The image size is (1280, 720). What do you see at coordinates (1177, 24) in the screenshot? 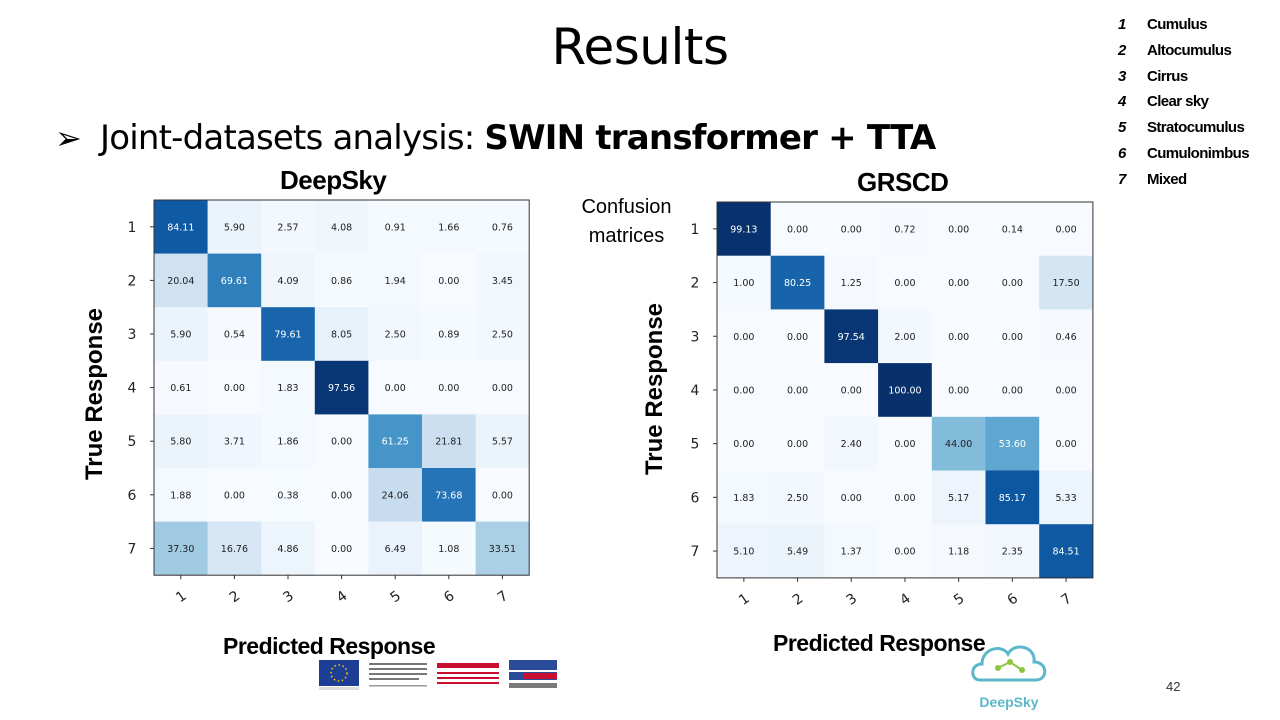
I see `legend-label: Cumulus` at bounding box center [1177, 24].